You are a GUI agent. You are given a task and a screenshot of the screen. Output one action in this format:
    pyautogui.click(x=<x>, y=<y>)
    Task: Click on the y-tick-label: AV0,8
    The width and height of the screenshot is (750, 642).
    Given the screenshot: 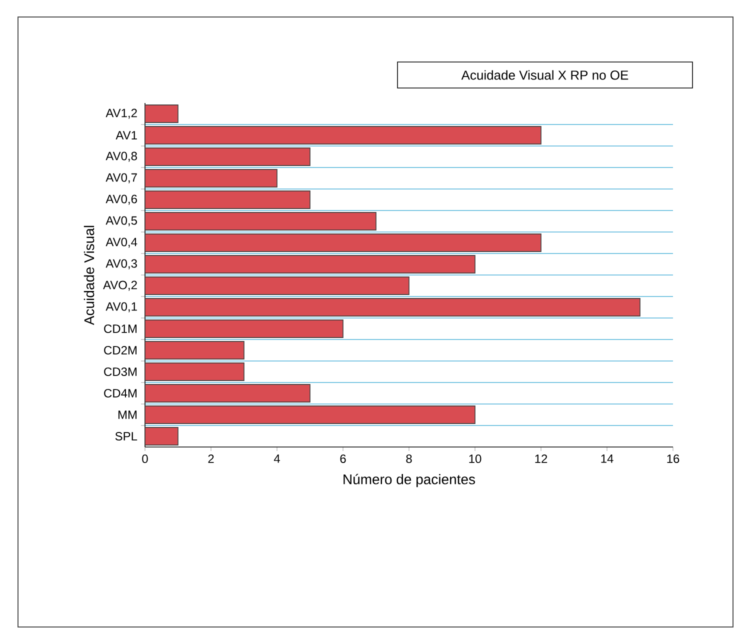 What is the action you would take?
    pyautogui.click(x=121, y=157)
    